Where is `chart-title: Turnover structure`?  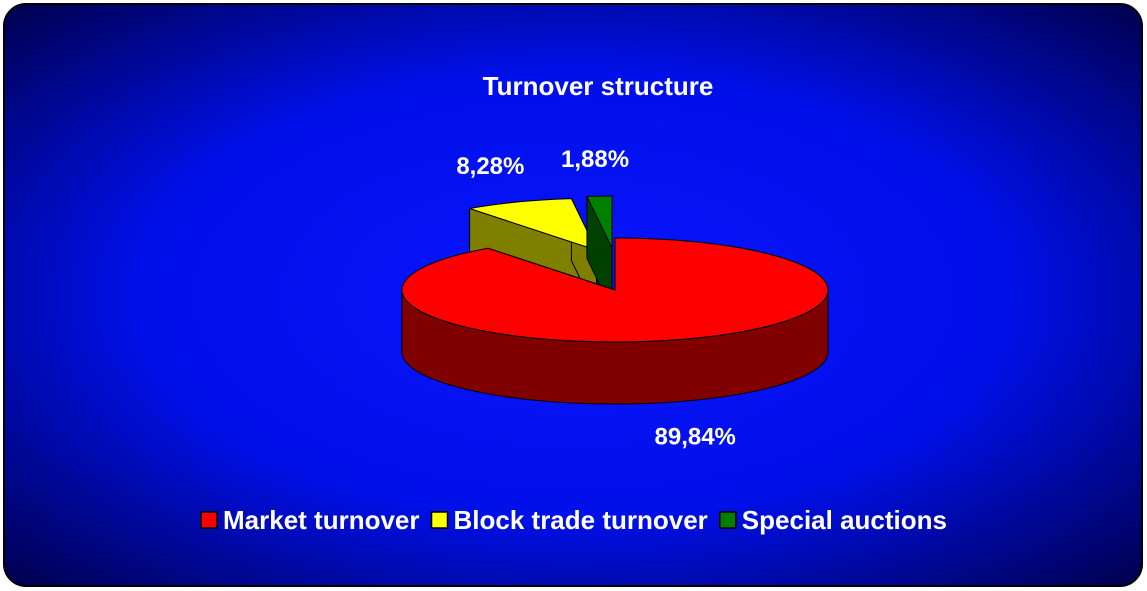 chart-title: Turnover structure is located at coordinates (598, 86).